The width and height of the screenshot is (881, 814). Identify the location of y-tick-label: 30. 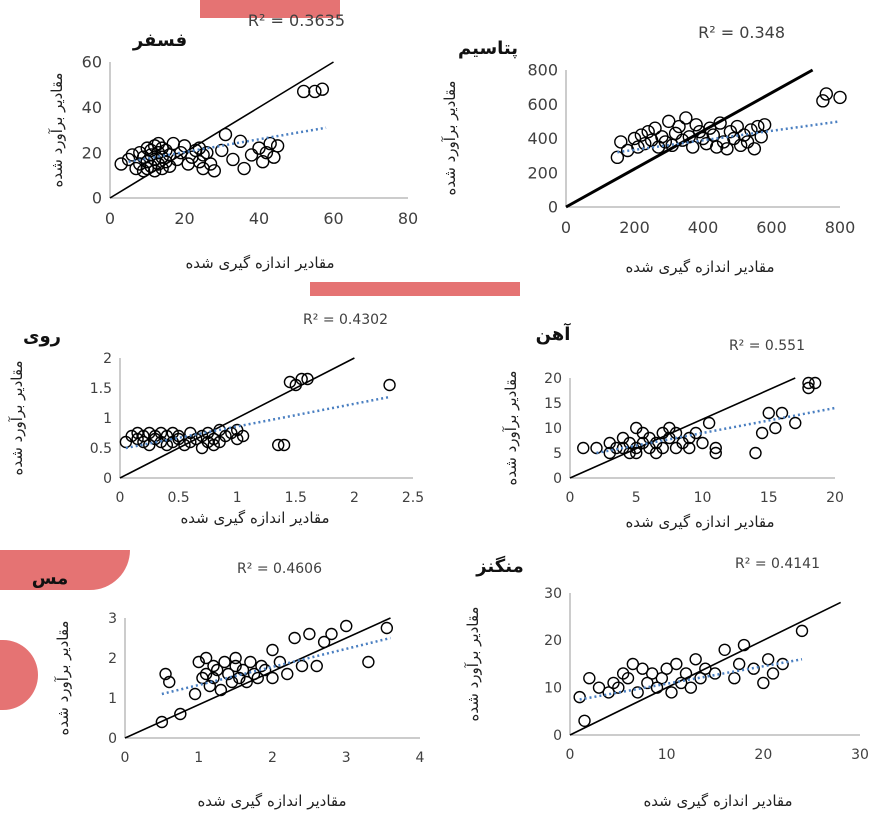
(553, 594).